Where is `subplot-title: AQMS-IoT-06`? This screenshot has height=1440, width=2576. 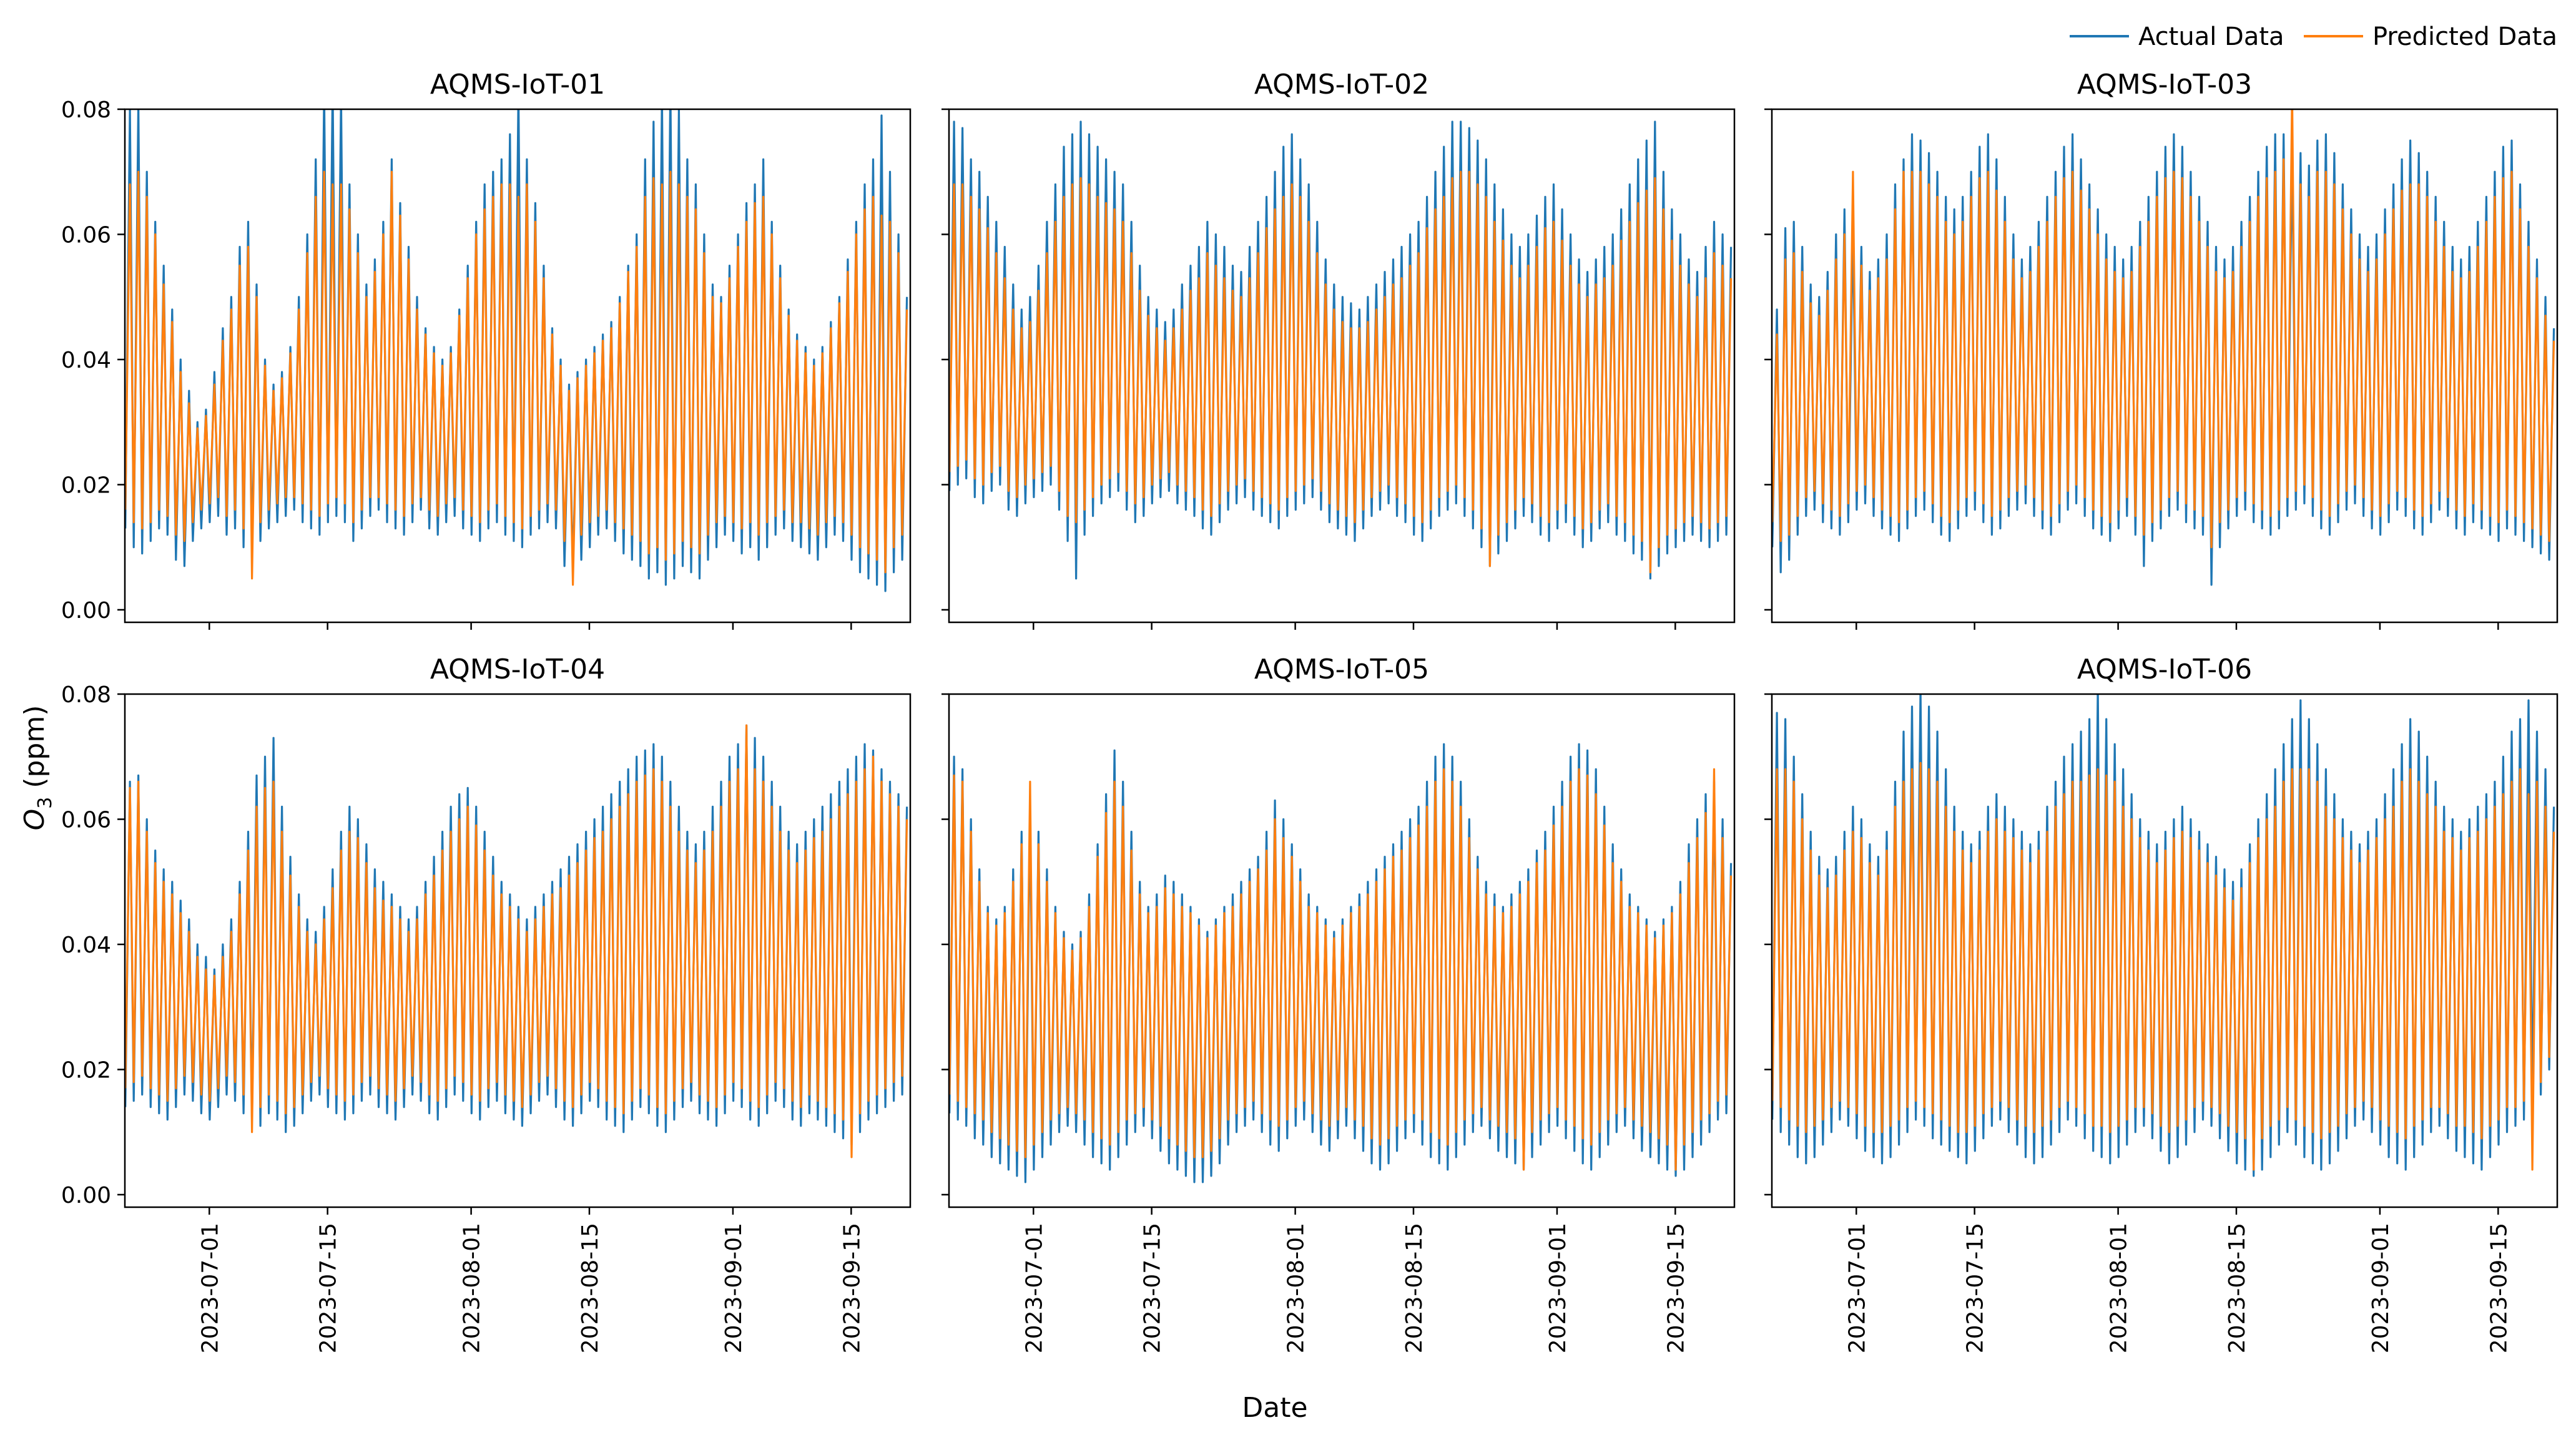
subplot-title: AQMS-IoT-06 is located at coordinates (2164, 669).